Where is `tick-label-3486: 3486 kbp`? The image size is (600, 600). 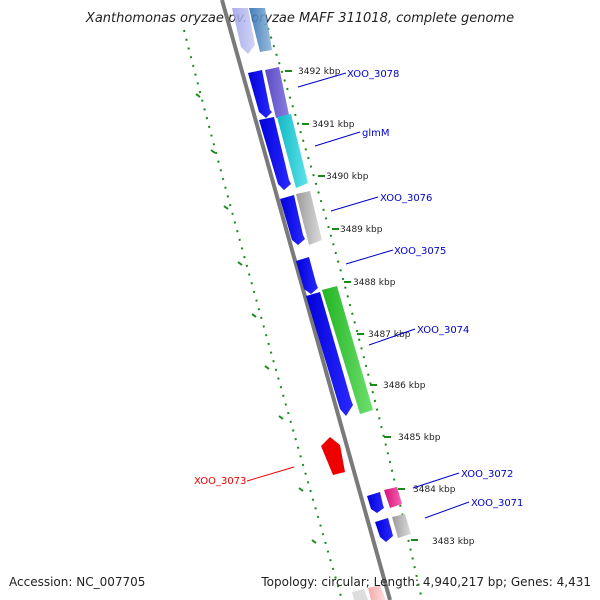 tick-label-3486: 3486 kbp is located at coordinates (404, 386).